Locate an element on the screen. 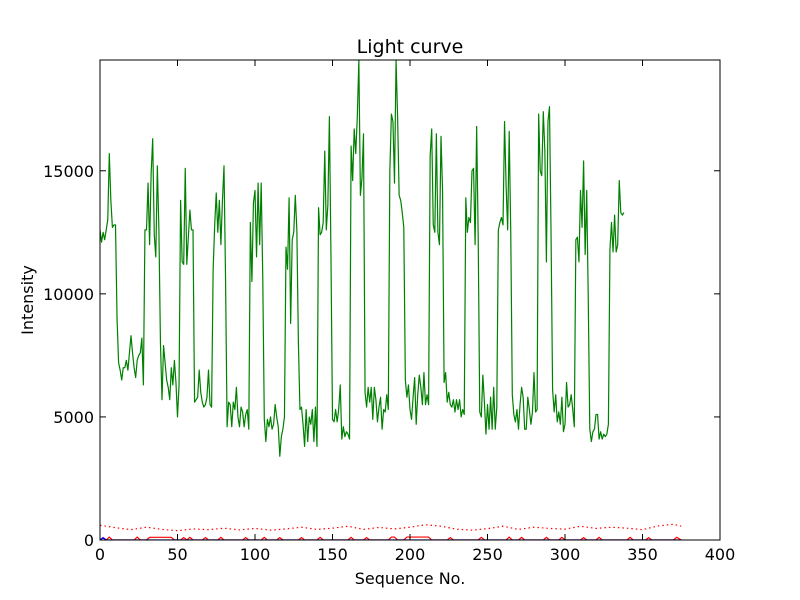 The height and width of the screenshot is (600, 800). y-axis-label: Intensity is located at coordinates (27, 300).